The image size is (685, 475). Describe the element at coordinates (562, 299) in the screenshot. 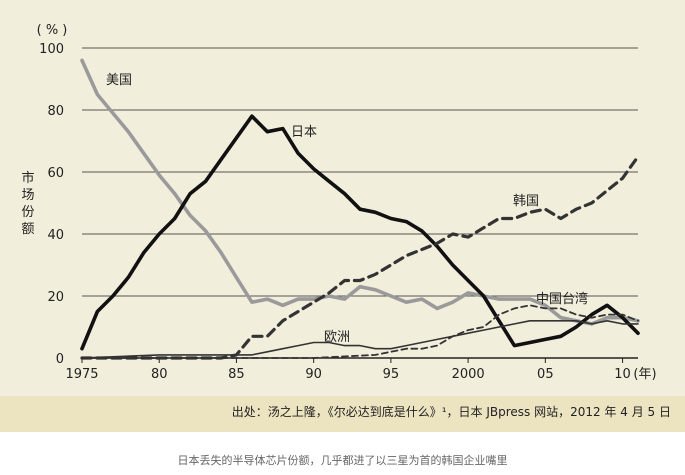

I see `series-label: 中国台湾` at that location.